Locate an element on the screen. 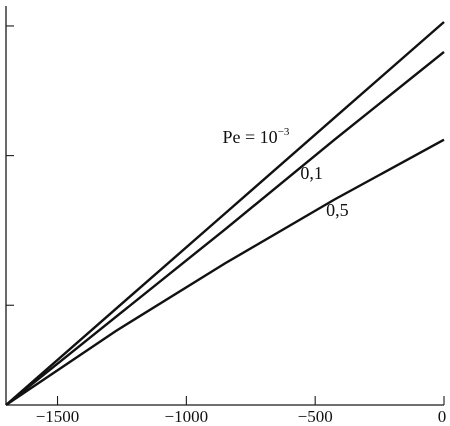 Image resolution: width=450 pixels, height=426 pixels. y-ticks is located at coordinates (10, 165).